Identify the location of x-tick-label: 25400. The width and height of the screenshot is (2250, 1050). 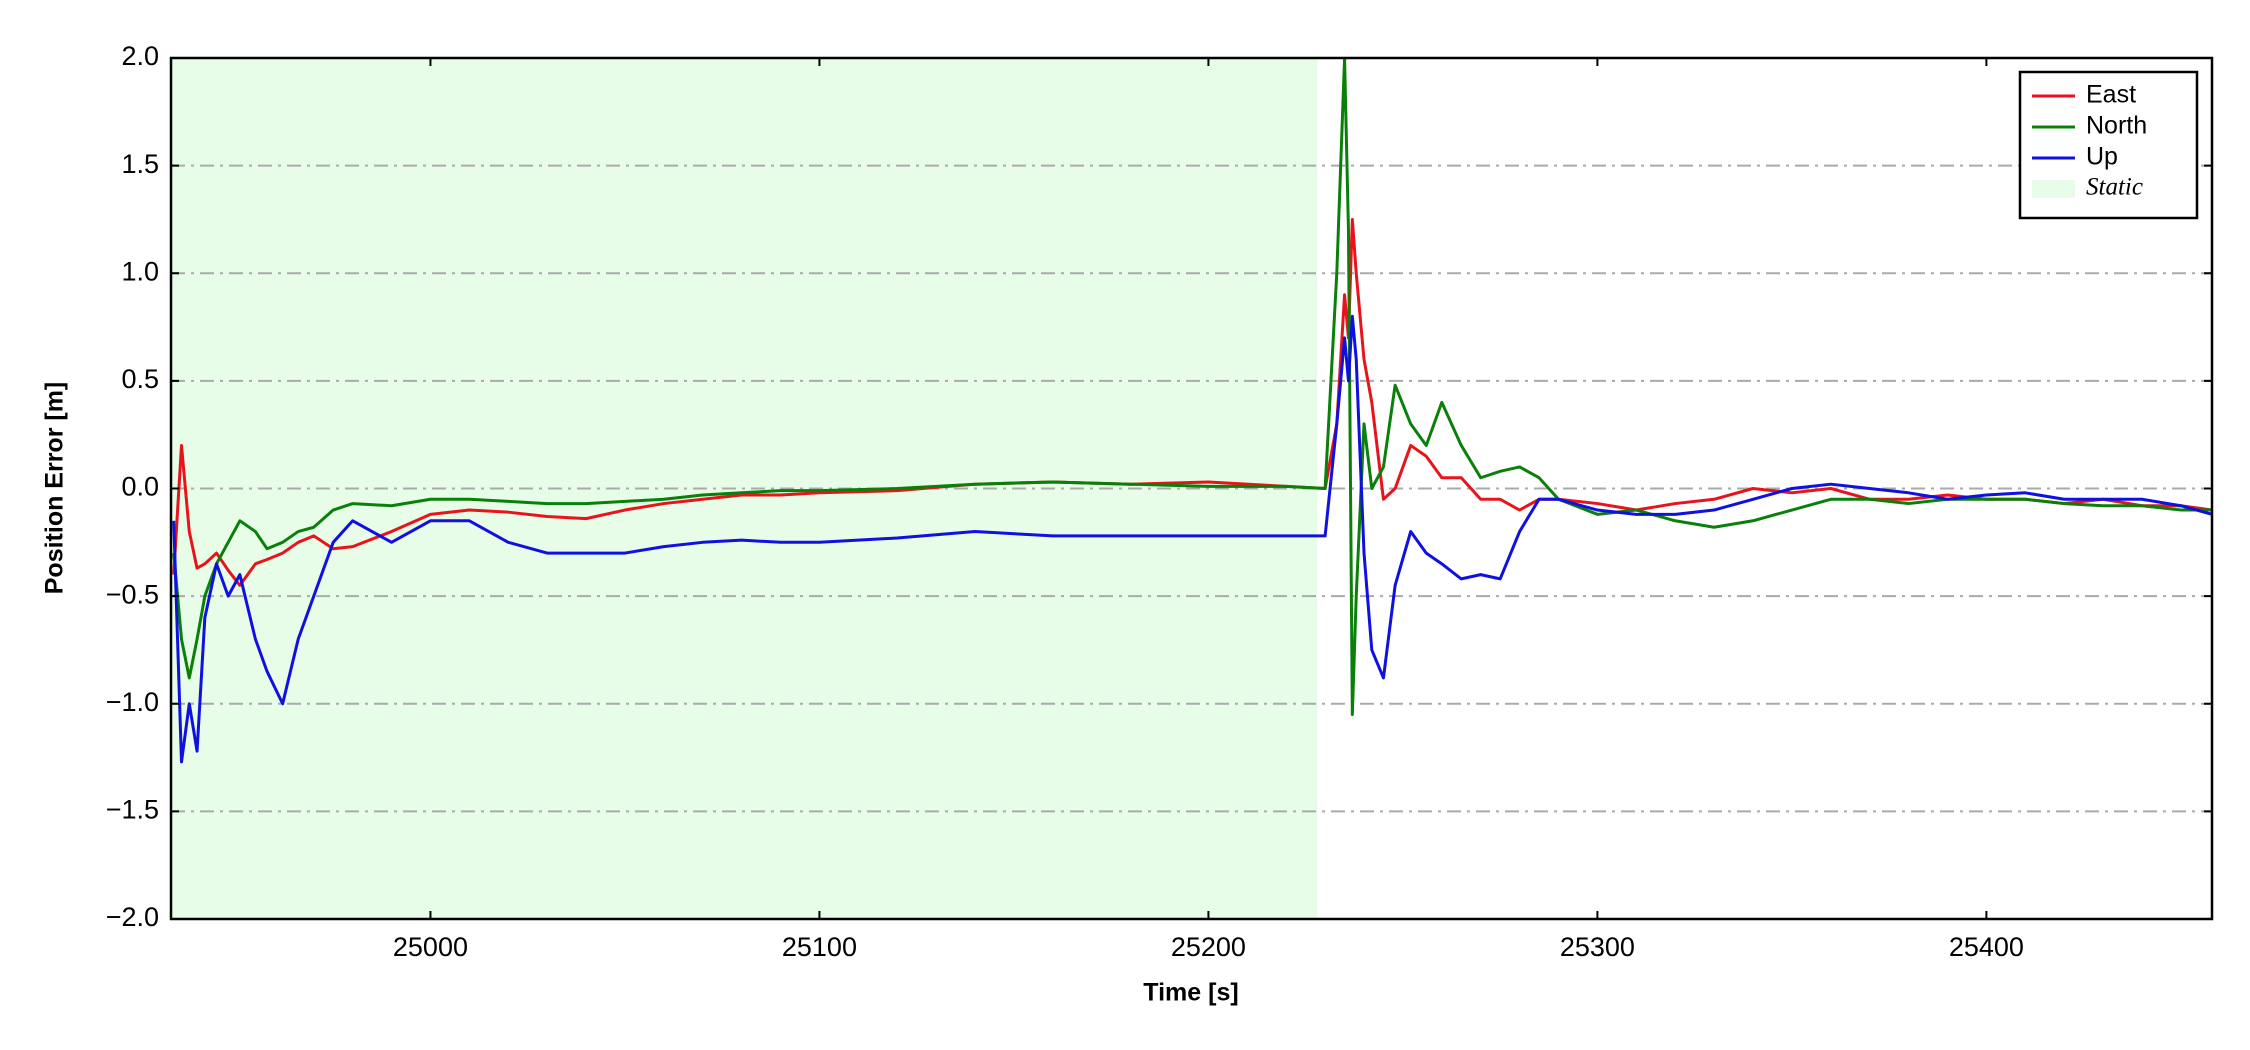
(1986, 947).